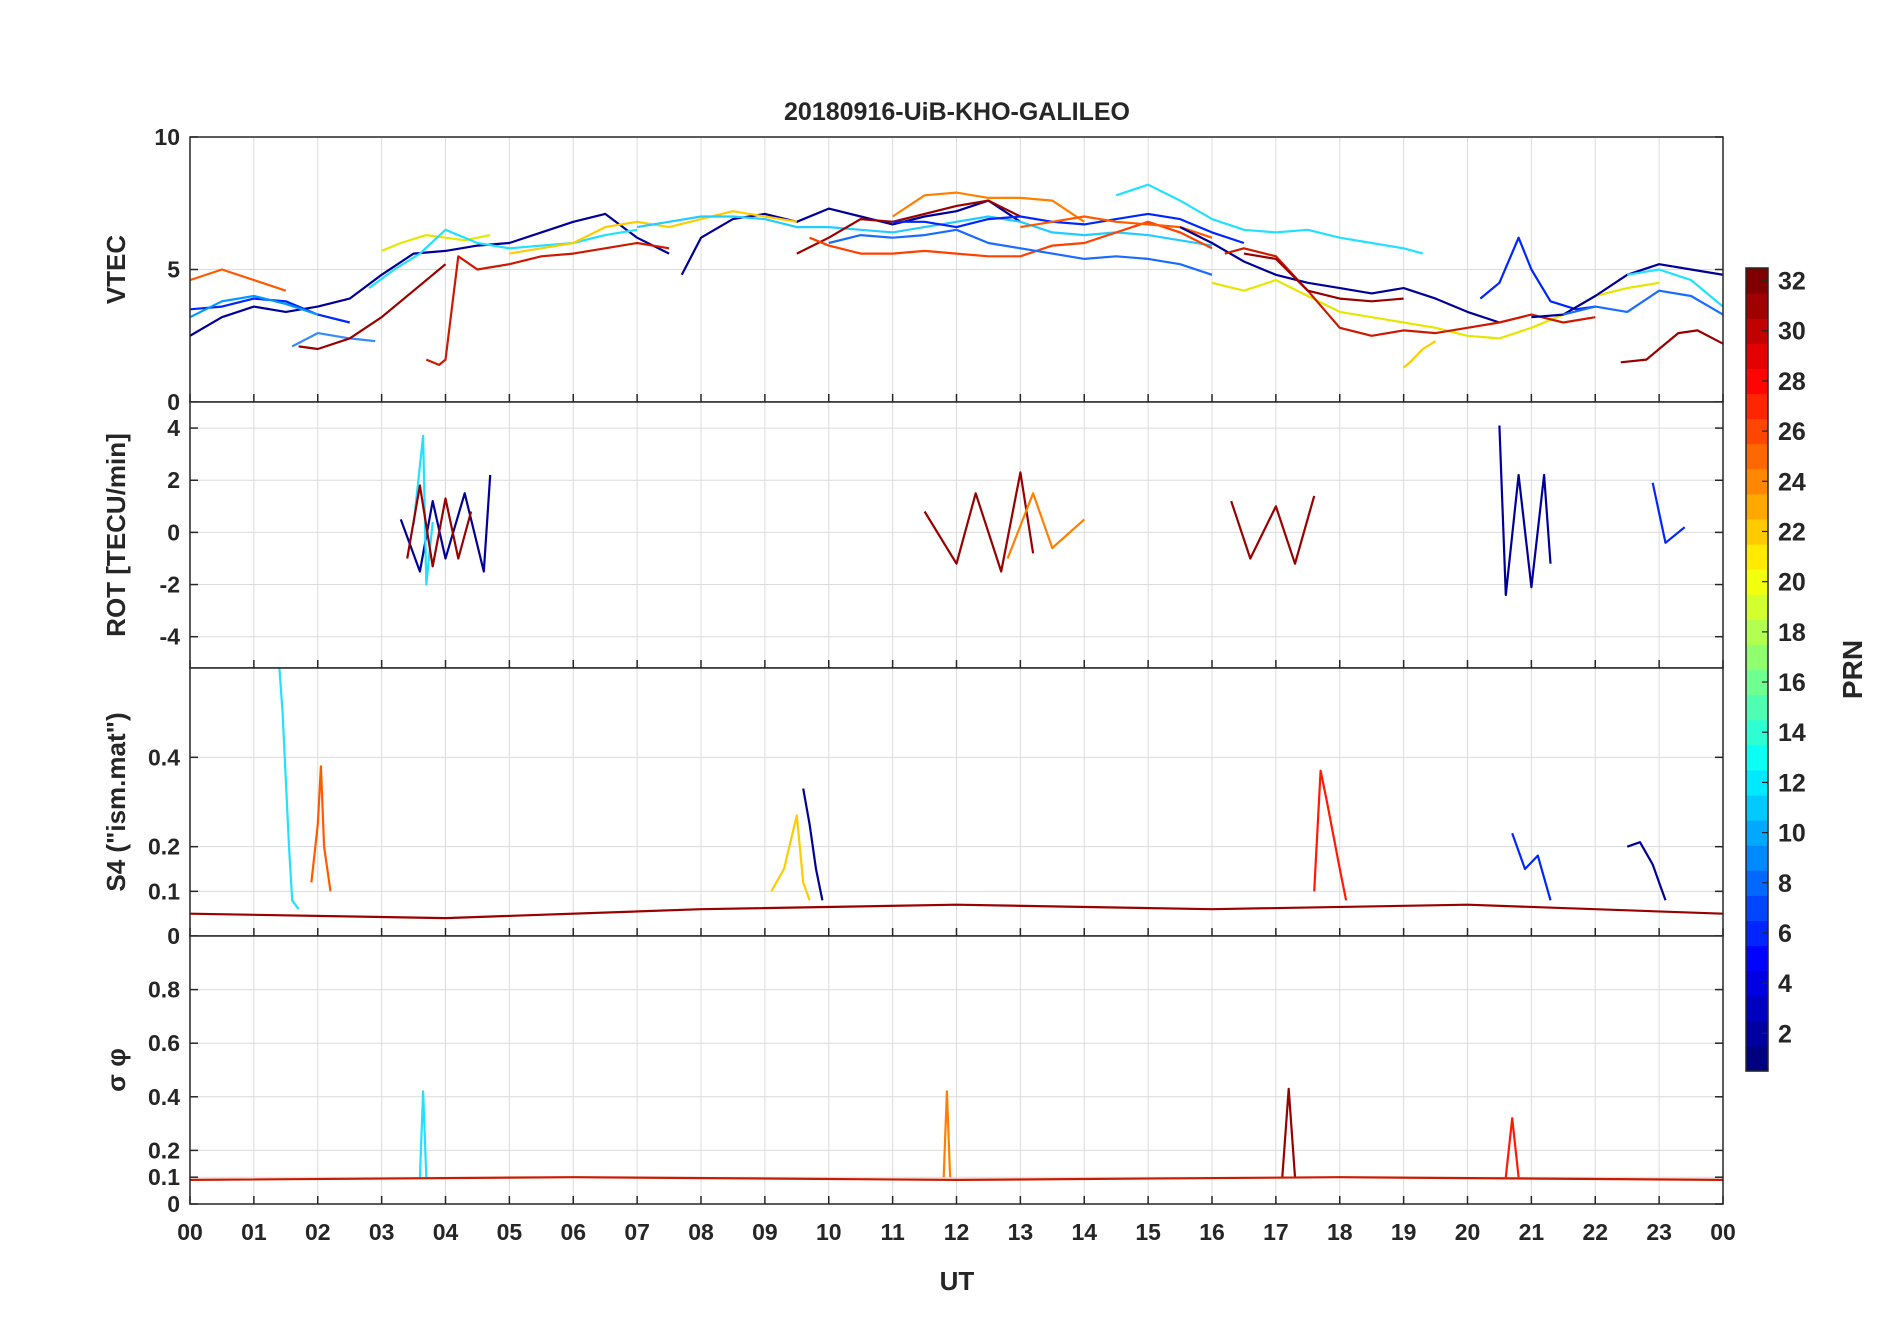 The height and width of the screenshot is (1330, 1902). What do you see at coordinates (1340, 1232) in the screenshot?
I see `x-tick-label: 18` at bounding box center [1340, 1232].